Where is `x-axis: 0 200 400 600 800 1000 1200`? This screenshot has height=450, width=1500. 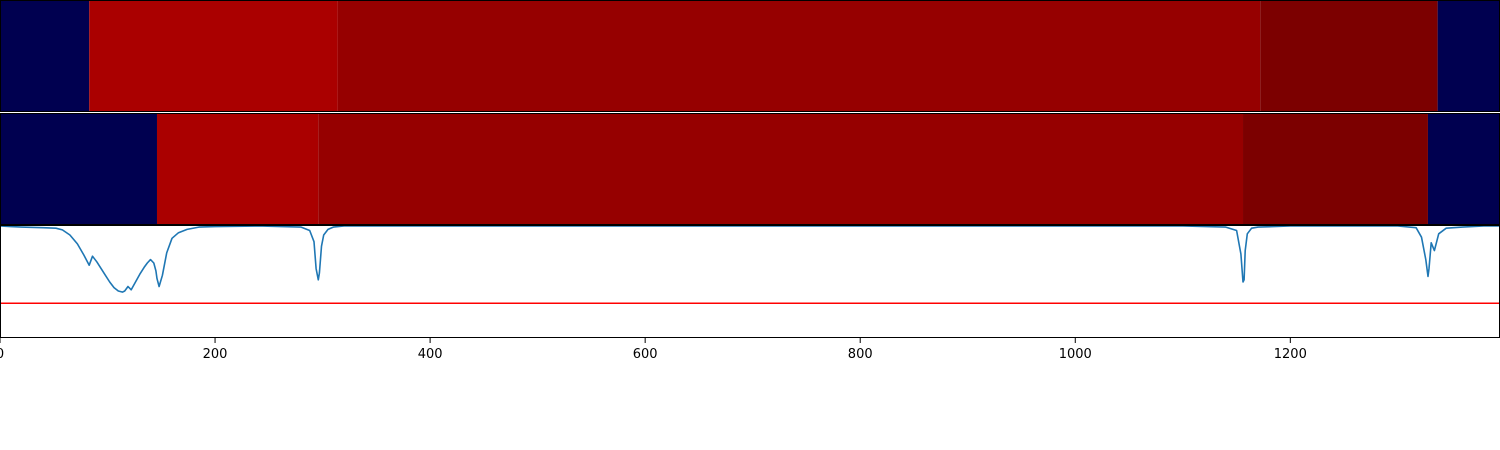 x-axis: 0 200 400 600 800 1000 1200 is located at coordinates (653, 350).